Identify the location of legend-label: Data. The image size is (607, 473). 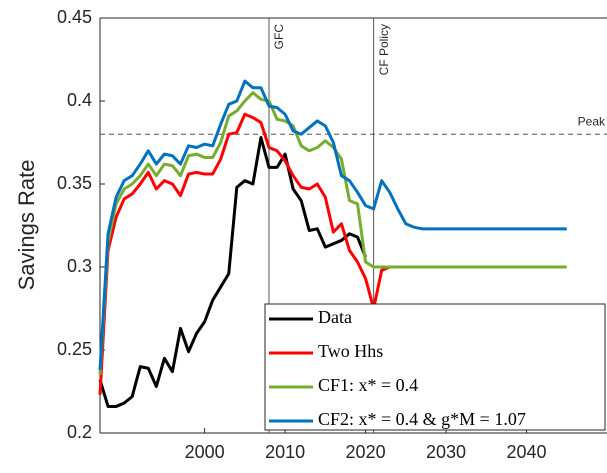
(335, 317).